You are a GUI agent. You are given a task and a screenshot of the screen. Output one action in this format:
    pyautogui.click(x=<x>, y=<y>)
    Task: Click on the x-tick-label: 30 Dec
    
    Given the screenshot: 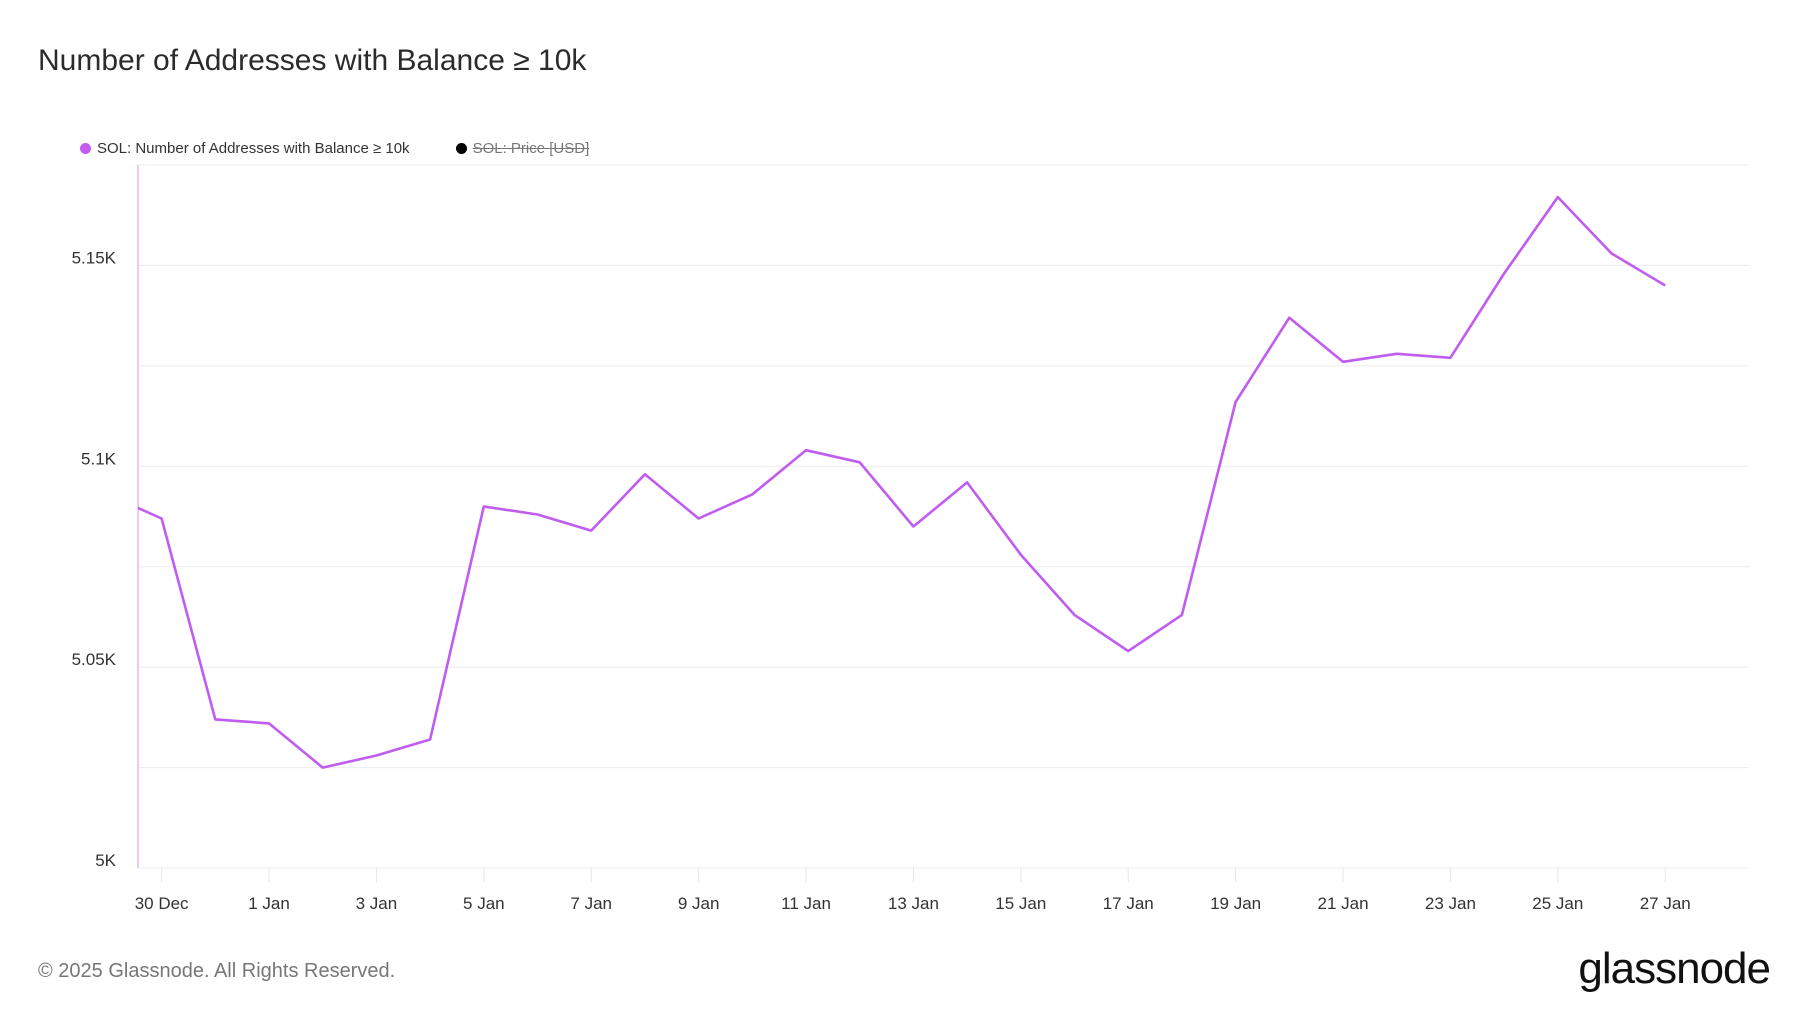 What is the action you would take?
    pyautogui.click(x=162, y=903)
    